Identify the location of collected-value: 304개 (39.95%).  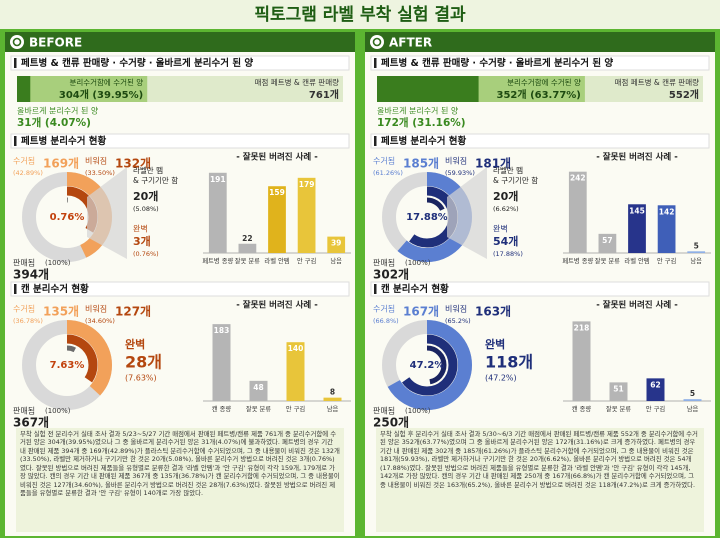
(101, 94).